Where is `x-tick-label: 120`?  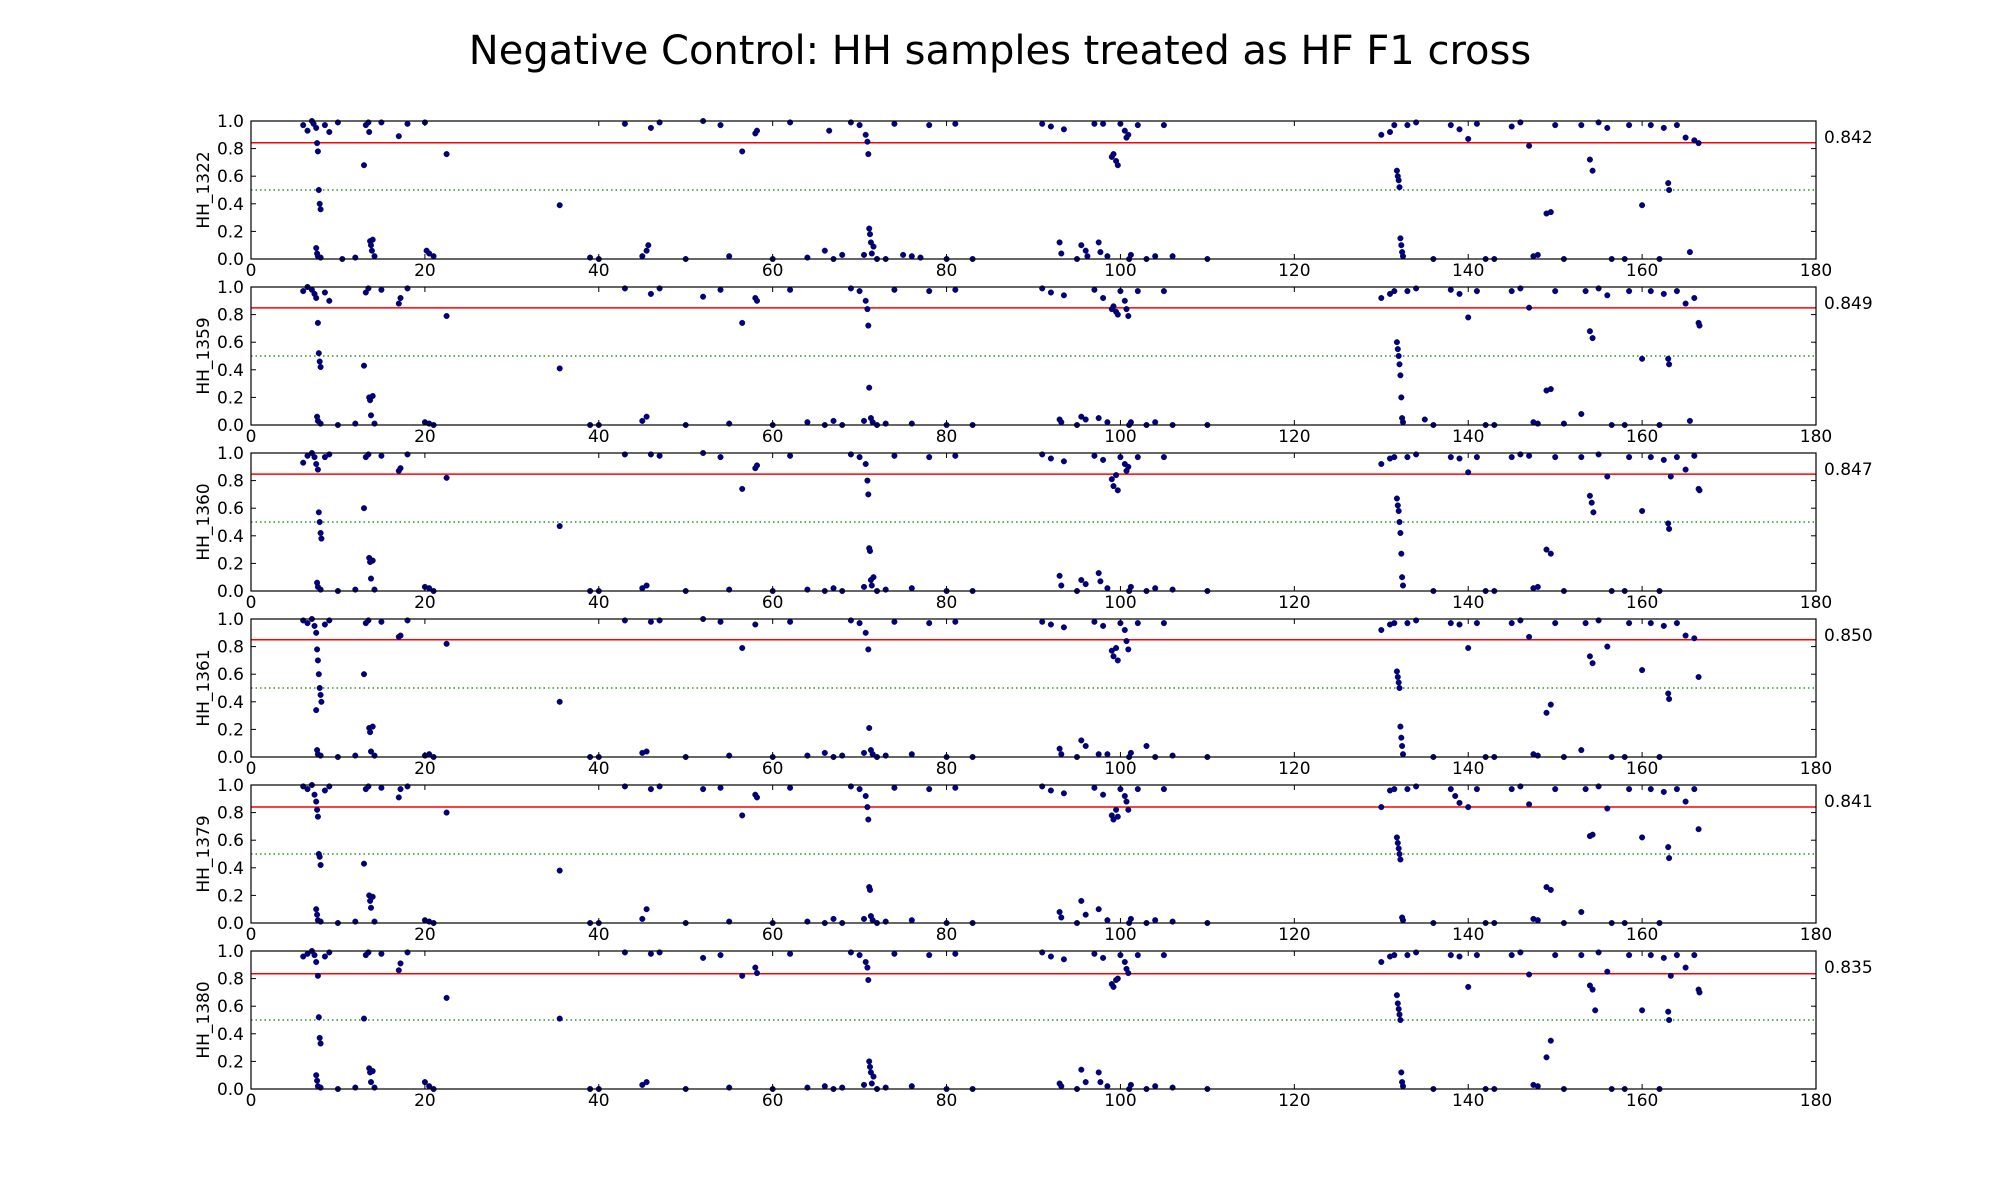 x-tick-label: 120 is located at coordinates (1294, 769).